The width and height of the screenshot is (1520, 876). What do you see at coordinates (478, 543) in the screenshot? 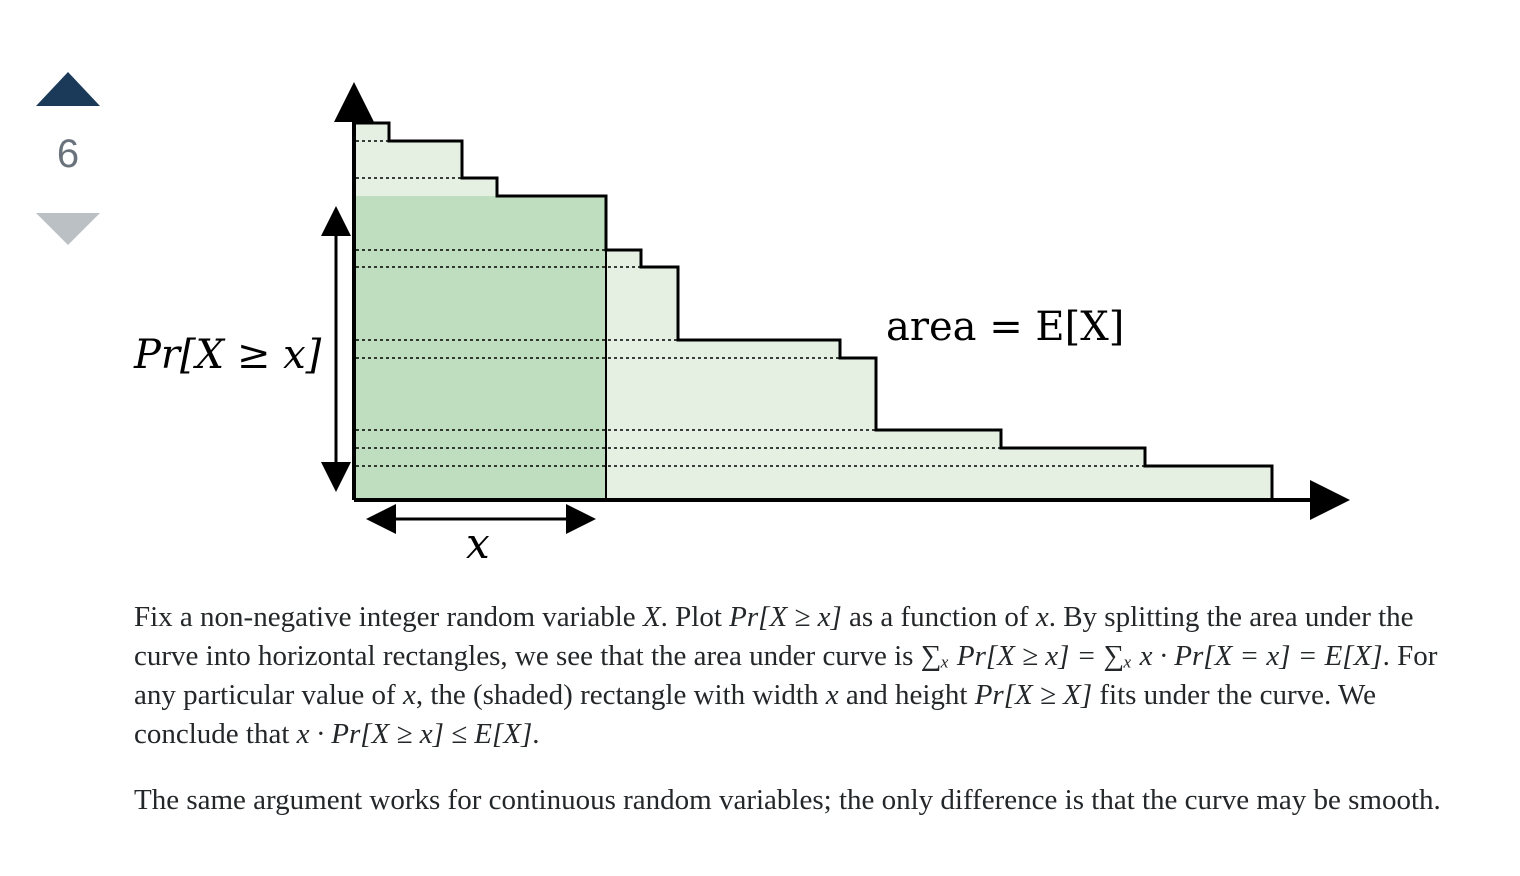
I see `x-label: x` at bounding box center [478, 543].